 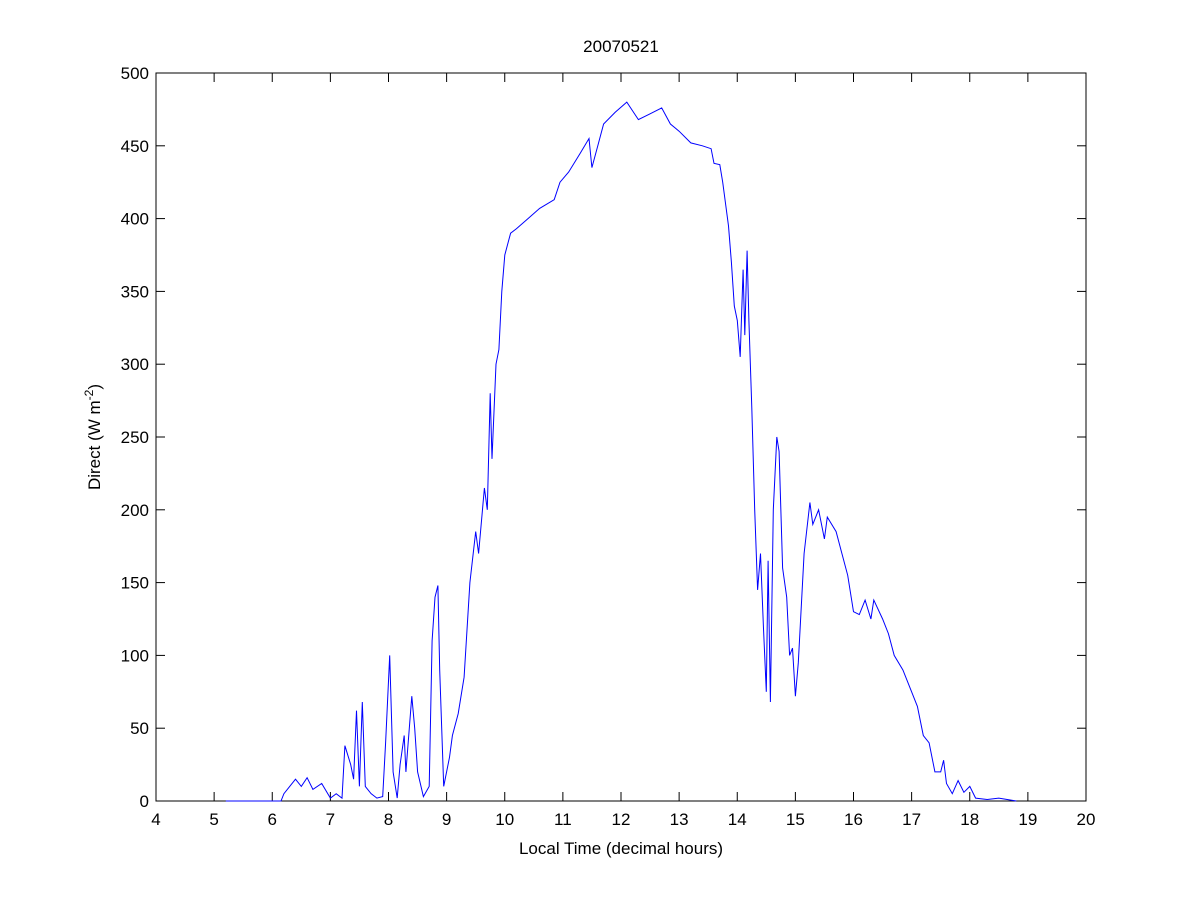 What do you see at coordinates (135, 655) in the screenshot?
I see `y-tick-label: 100` at bounding box center [135, 655].